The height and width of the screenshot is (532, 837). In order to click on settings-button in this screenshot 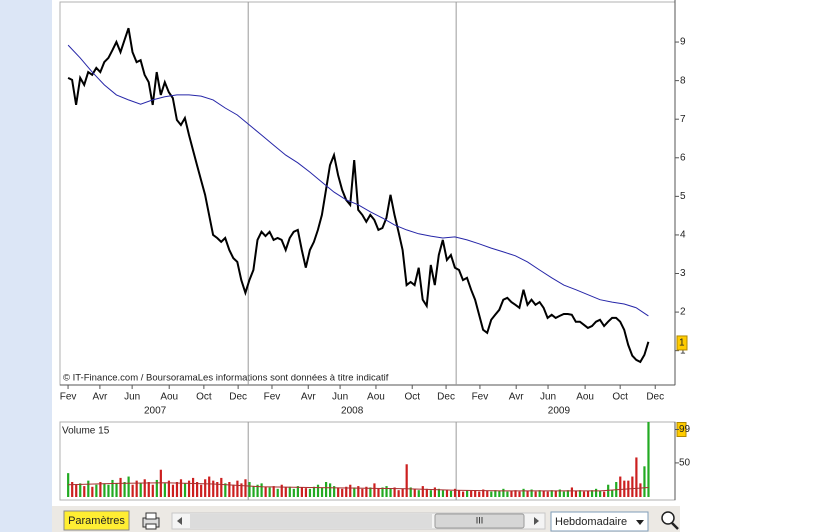, I will do `click(96, 520)`.